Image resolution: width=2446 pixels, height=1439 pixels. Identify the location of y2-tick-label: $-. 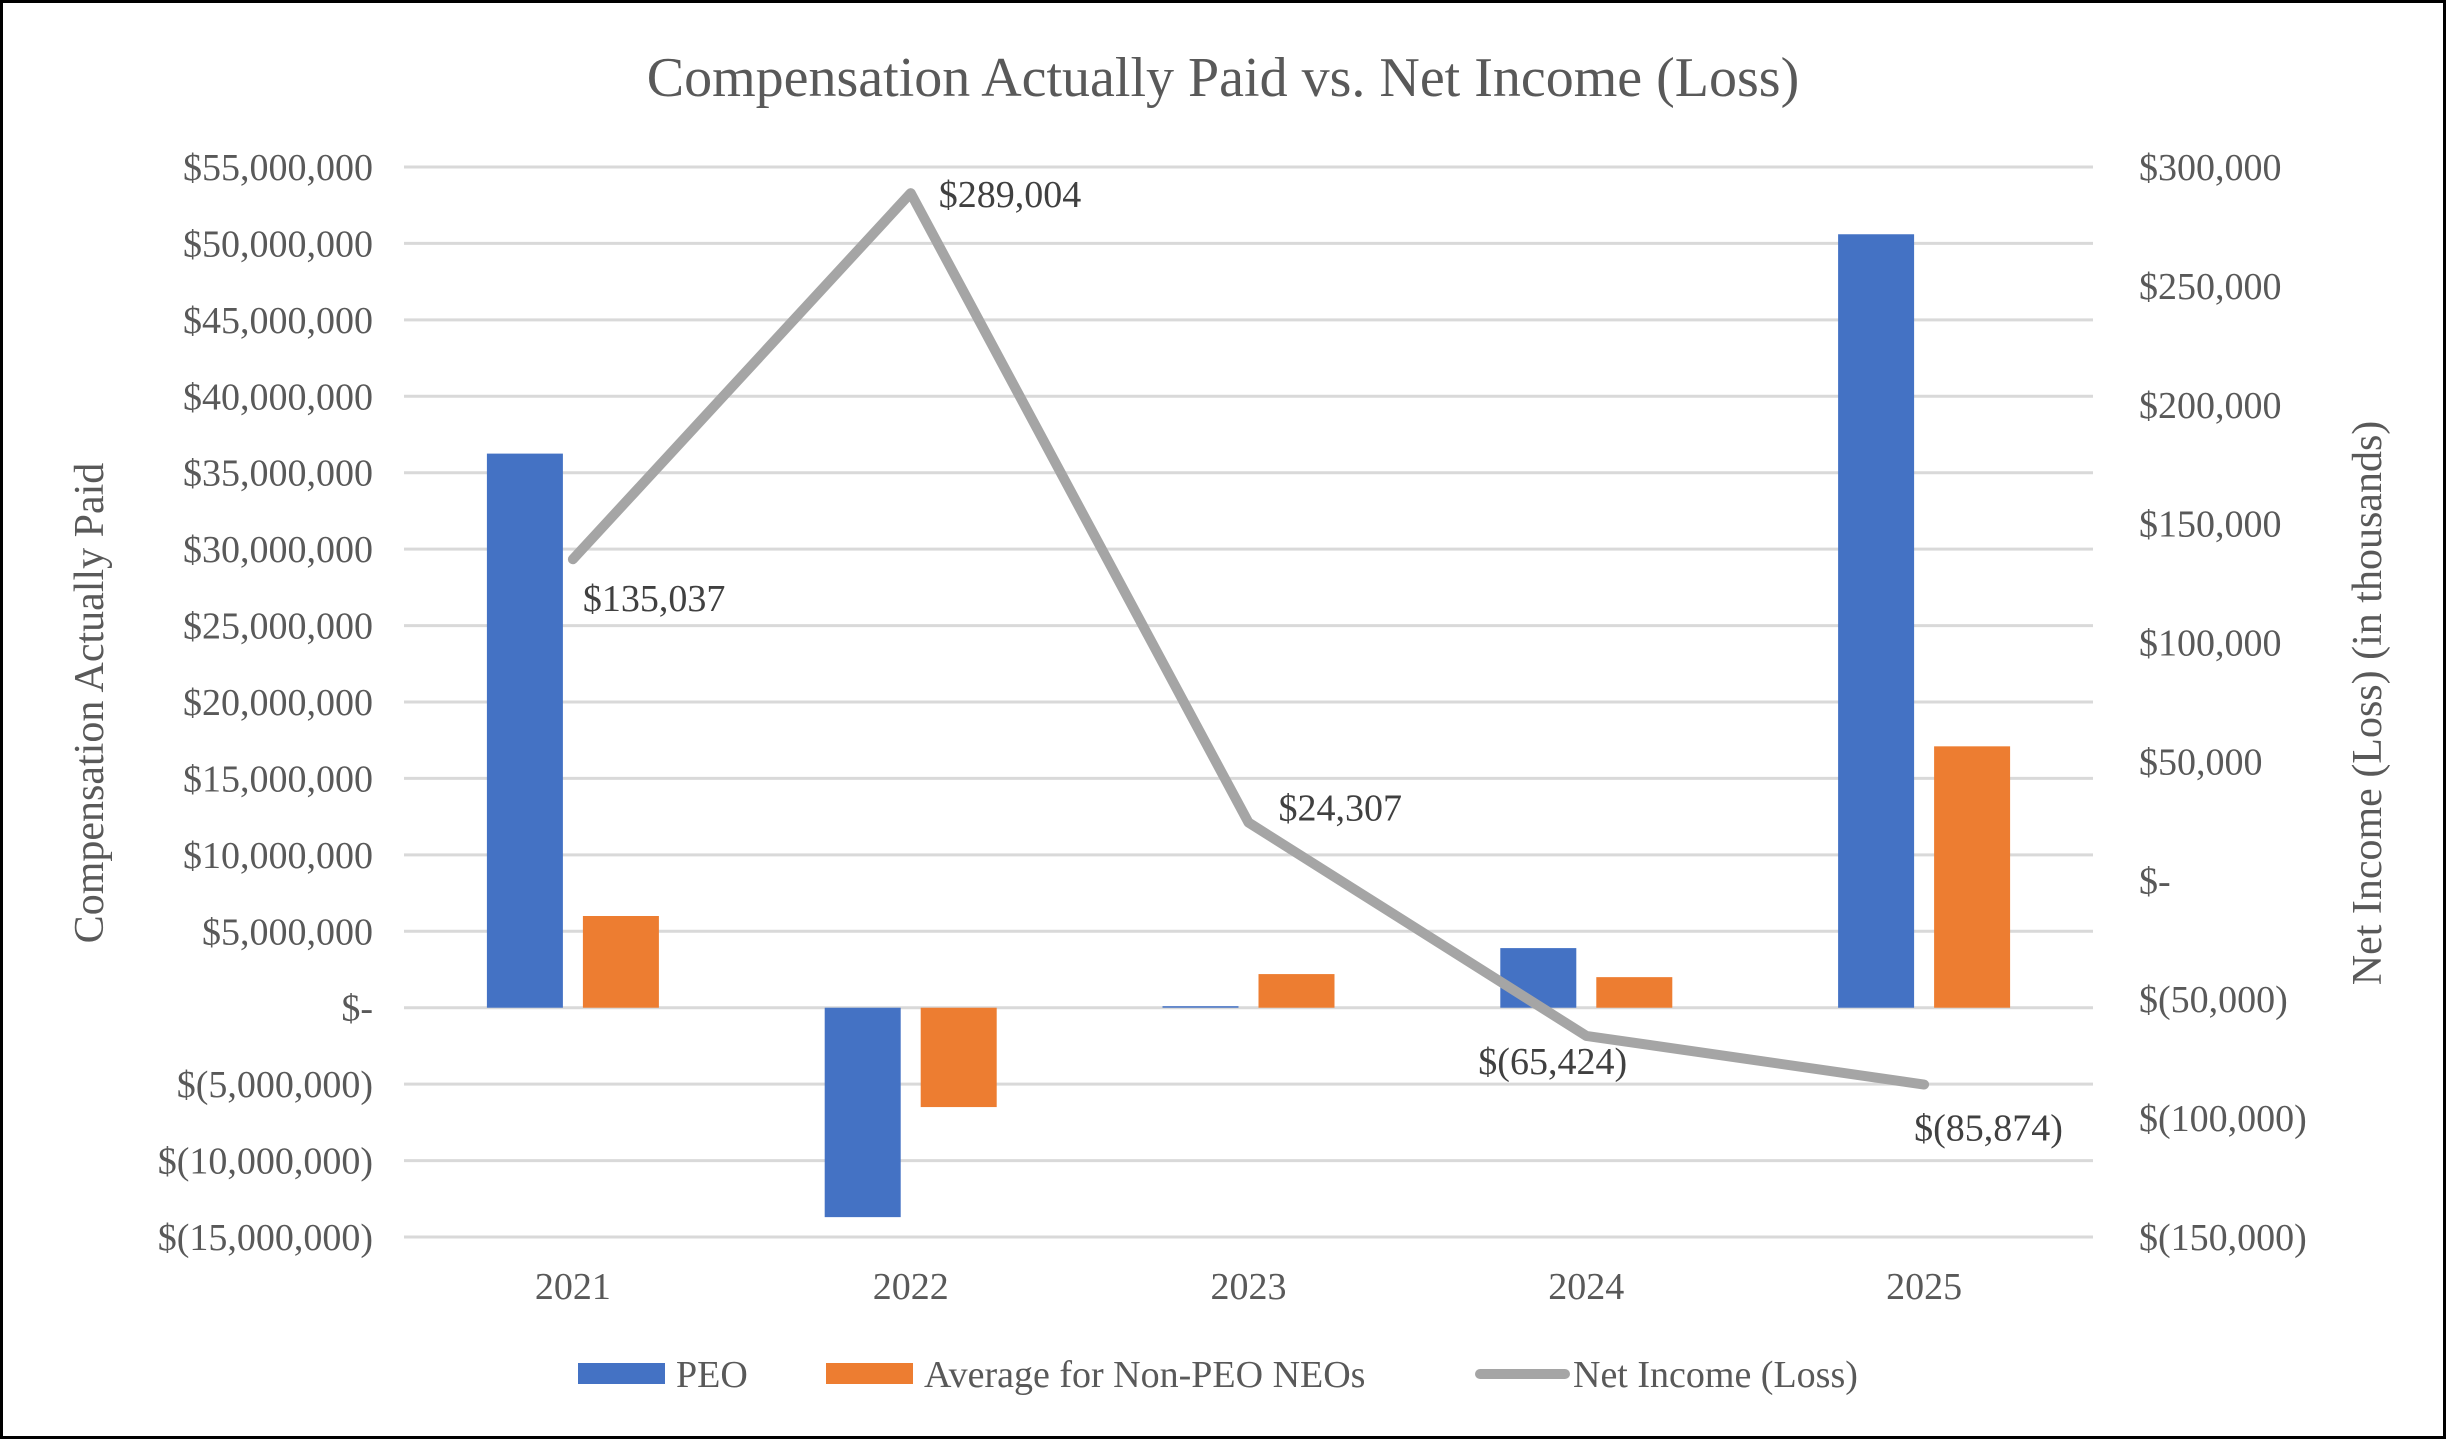
(2155, 881).